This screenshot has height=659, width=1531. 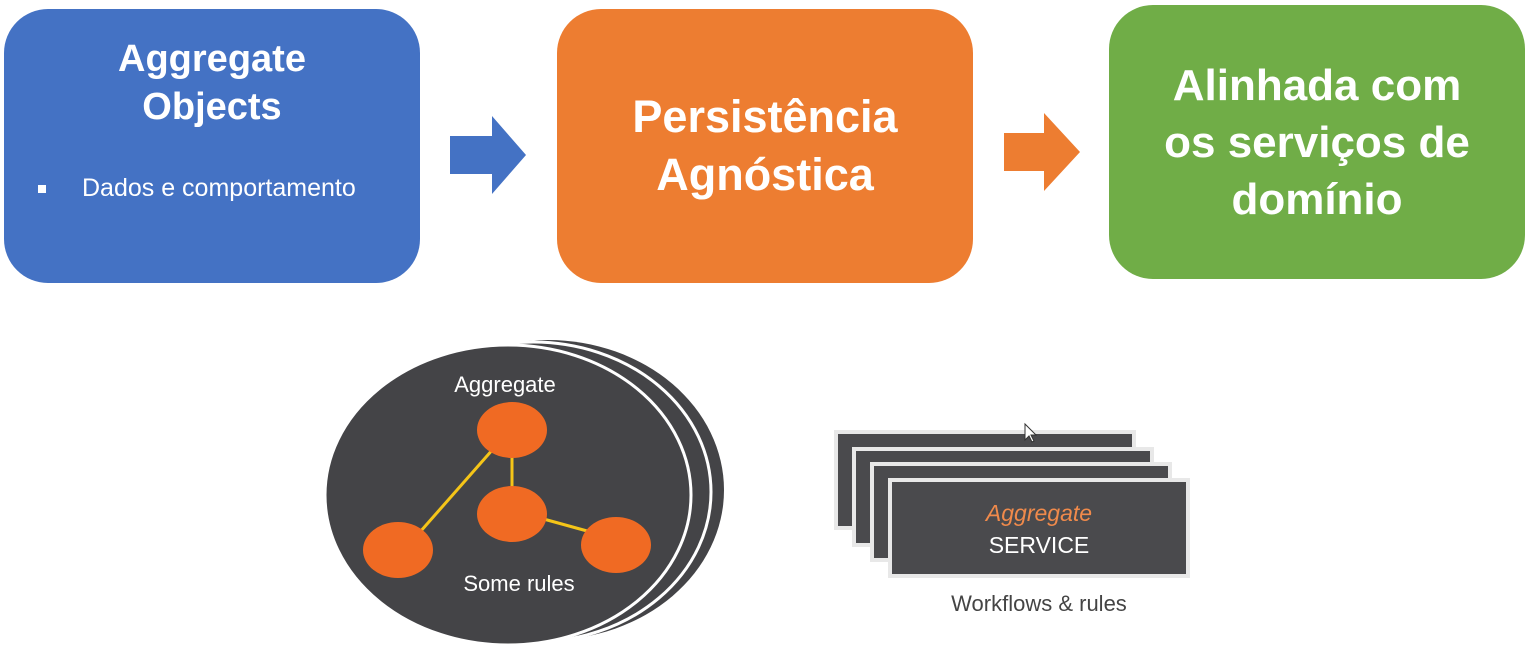 I want to click on aggregate-root-node, so click(x=512, y=430).